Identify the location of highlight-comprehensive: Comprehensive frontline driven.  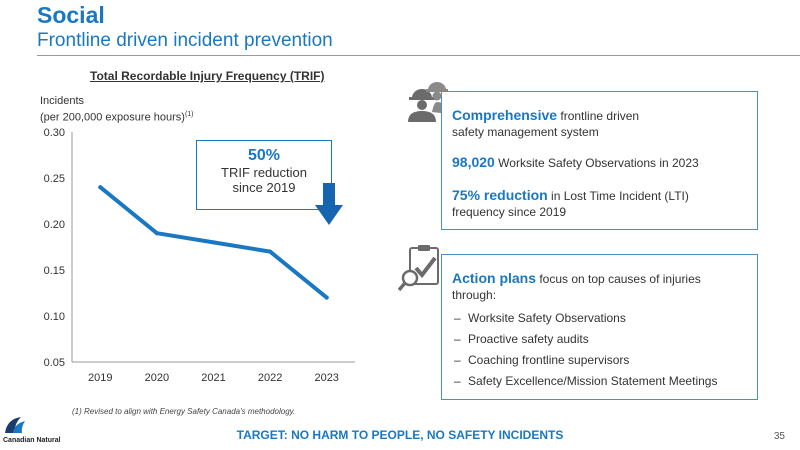
(545, 116).